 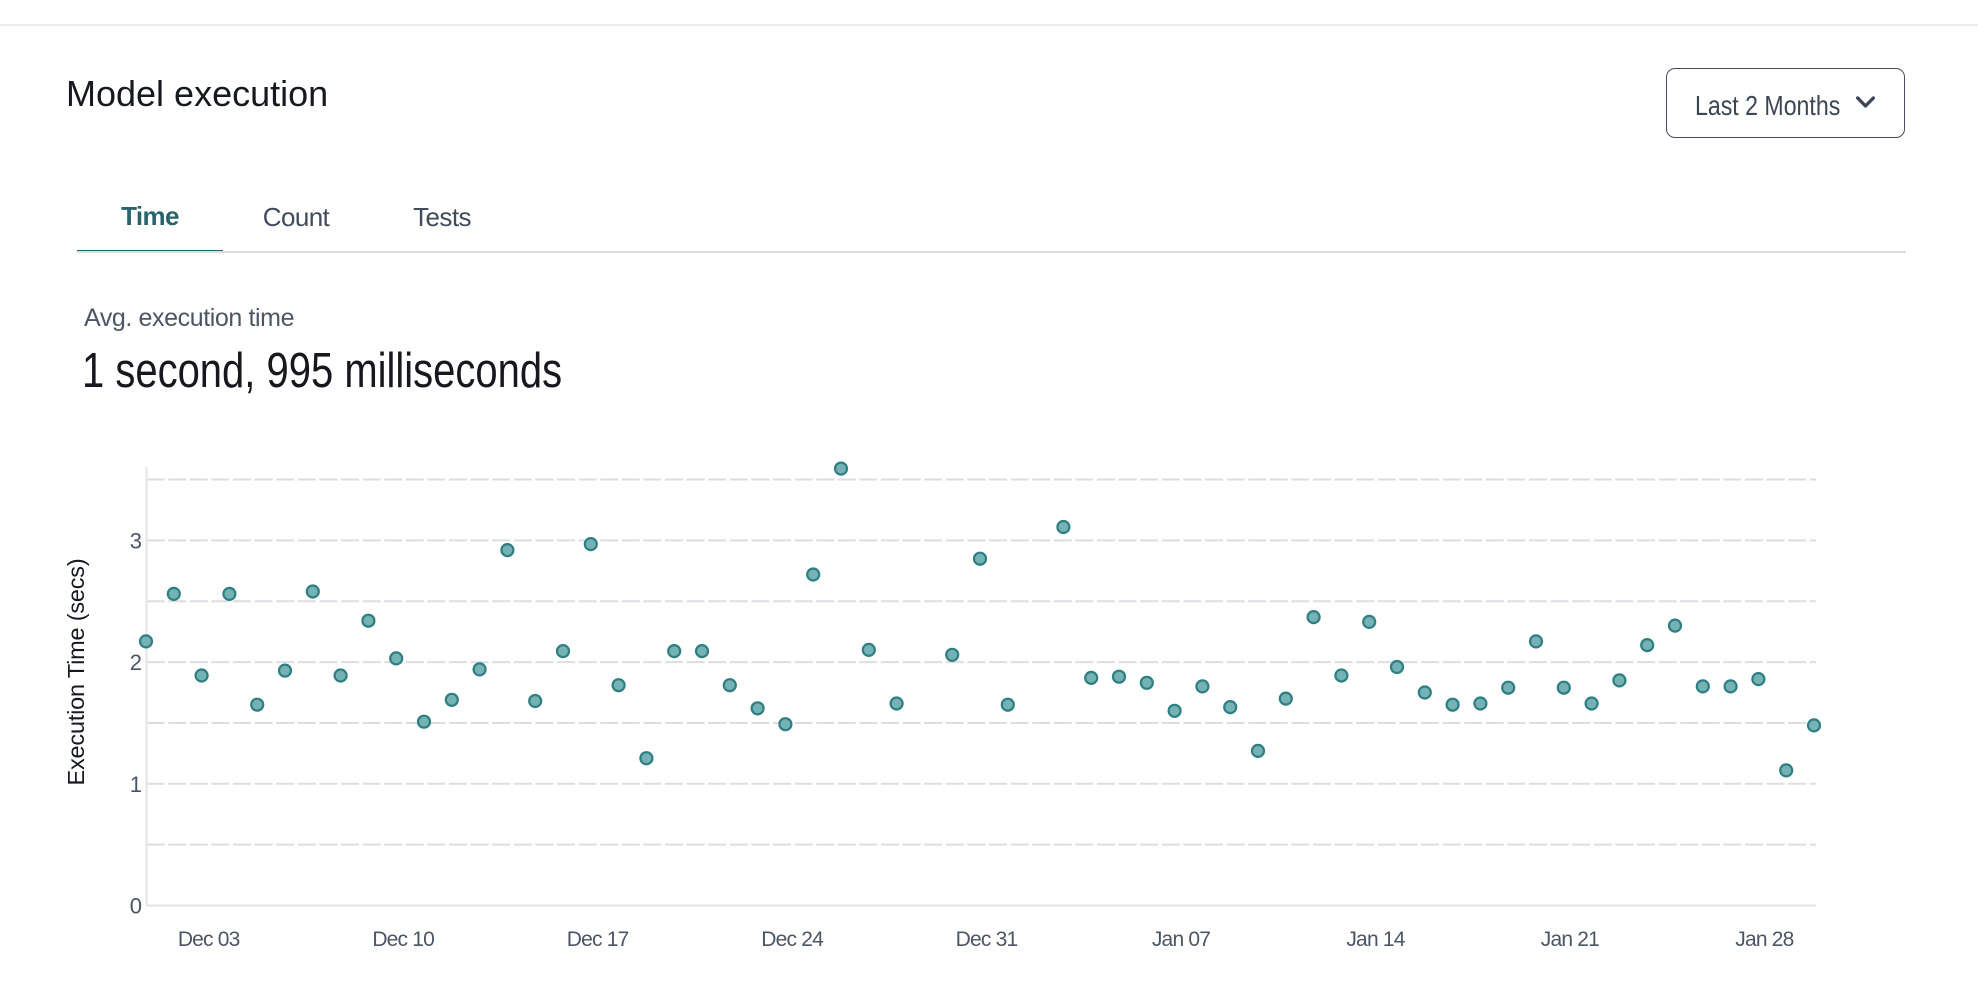 I want to click on svg-text: 1, so click(x=136, y=784).